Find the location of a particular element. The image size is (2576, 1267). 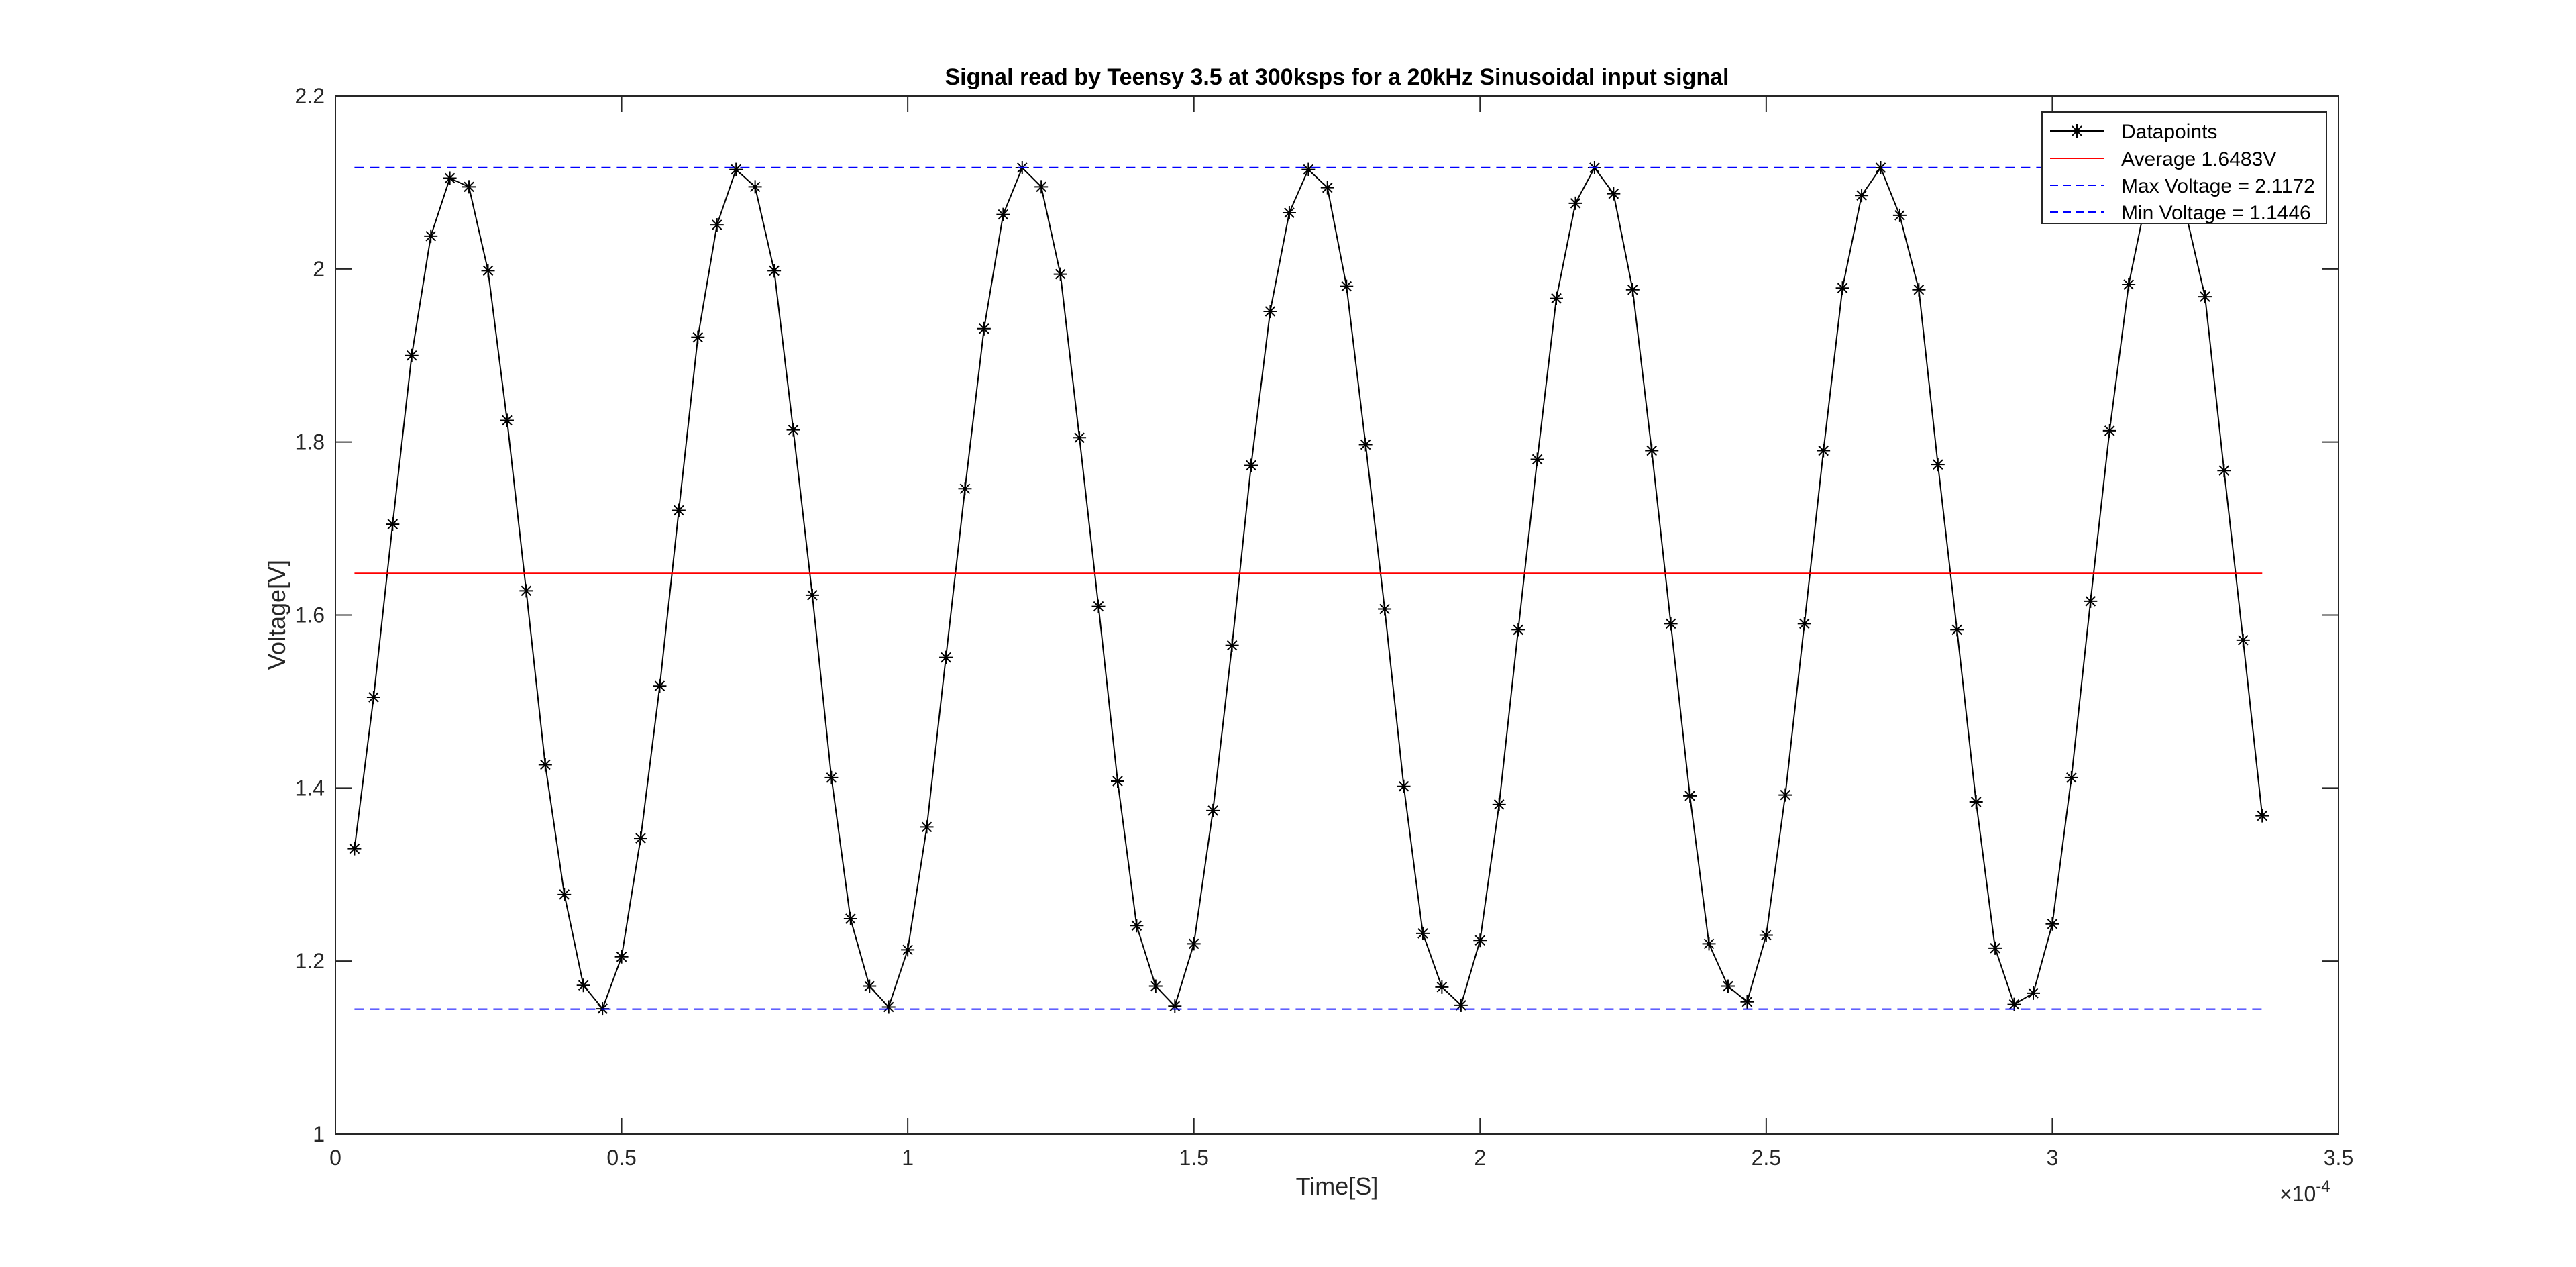

x-tick-label: 1.5 is located at coordinates (1193, 1158).